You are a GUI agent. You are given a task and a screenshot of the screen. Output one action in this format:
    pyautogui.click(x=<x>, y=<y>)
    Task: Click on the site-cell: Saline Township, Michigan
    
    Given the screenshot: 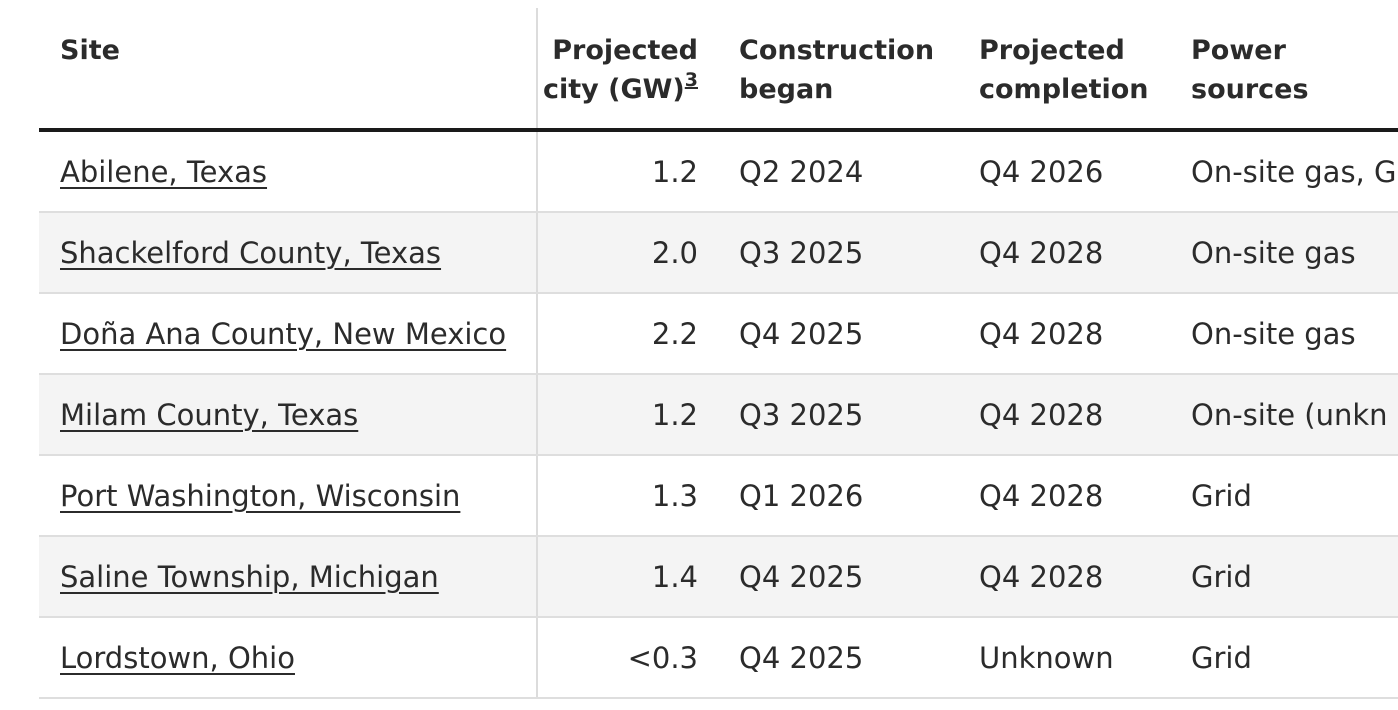 What is the action you would take?
    pyautogui.click(x=288, y=577)
    